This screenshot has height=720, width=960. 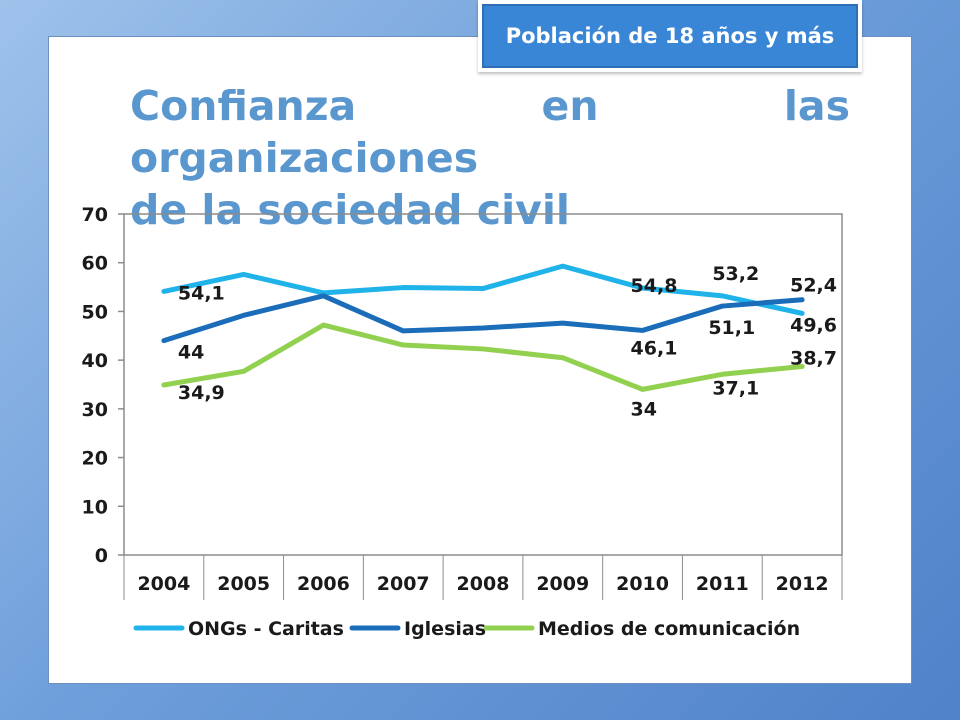 What do you see at coordinates (191, 353) in the screenshot?
I see `data-label: 44` at bounding box center [191, 353].